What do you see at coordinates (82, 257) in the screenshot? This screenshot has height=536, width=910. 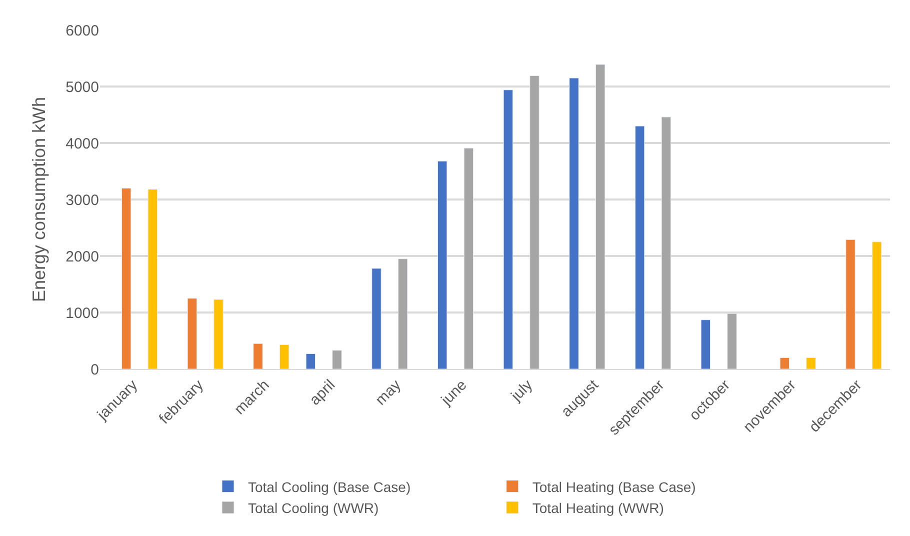 I see `y-tick-label: 2000` at bounding box center [82, 257].